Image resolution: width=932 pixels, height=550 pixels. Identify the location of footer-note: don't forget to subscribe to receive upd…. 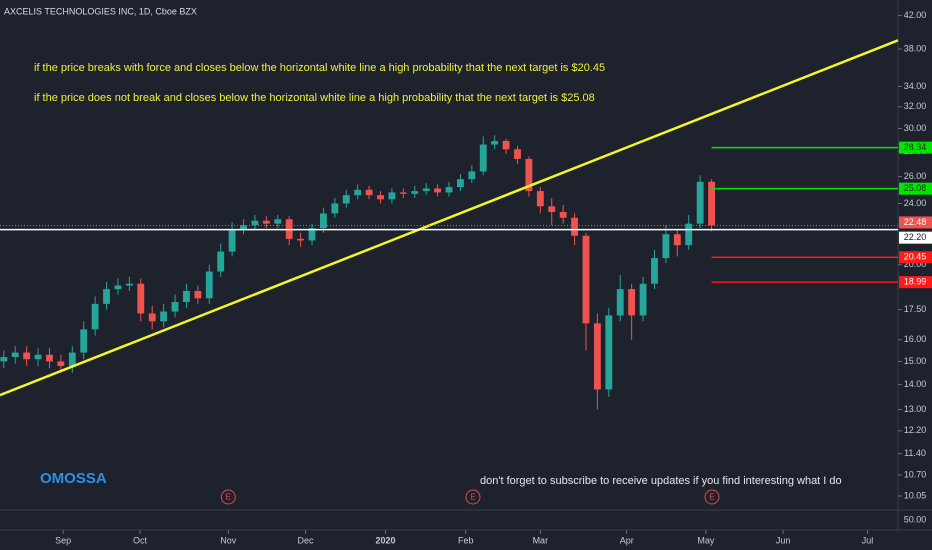
(661, 481).